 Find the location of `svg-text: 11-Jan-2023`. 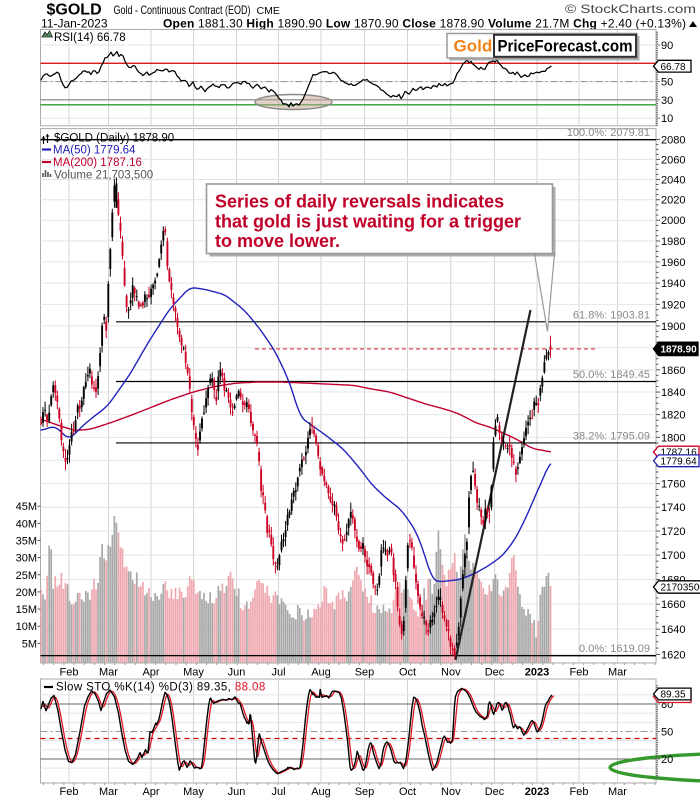

svg-text: 11-Jan-2023 is located at coordinates (74, 24).